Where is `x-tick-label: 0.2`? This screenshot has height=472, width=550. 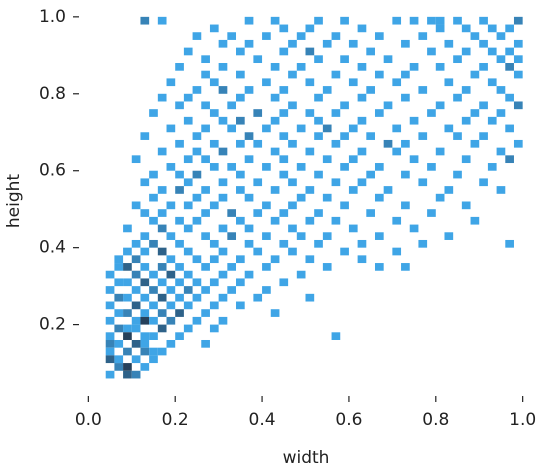
x-tick-label: 0.2 is located at coordinates (175, 420).